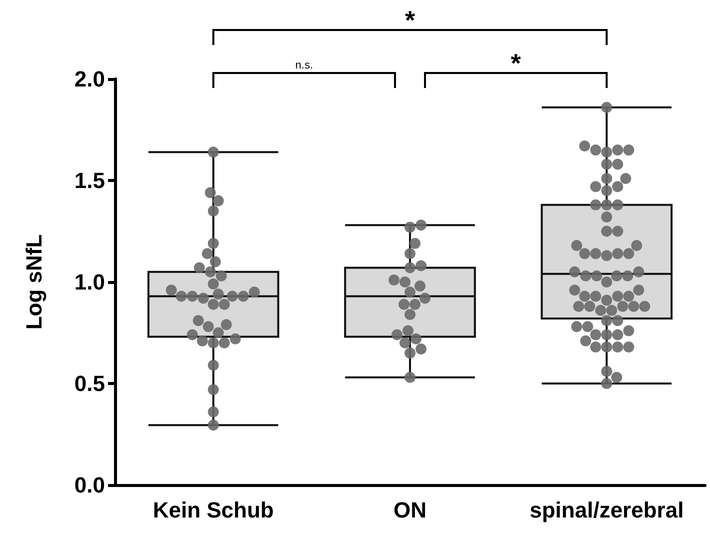 The height and width of the screenshot is (534, 710). Describe the element at coordinates (304, 66) in the screenshot. I see `text: n.s.` at that location.